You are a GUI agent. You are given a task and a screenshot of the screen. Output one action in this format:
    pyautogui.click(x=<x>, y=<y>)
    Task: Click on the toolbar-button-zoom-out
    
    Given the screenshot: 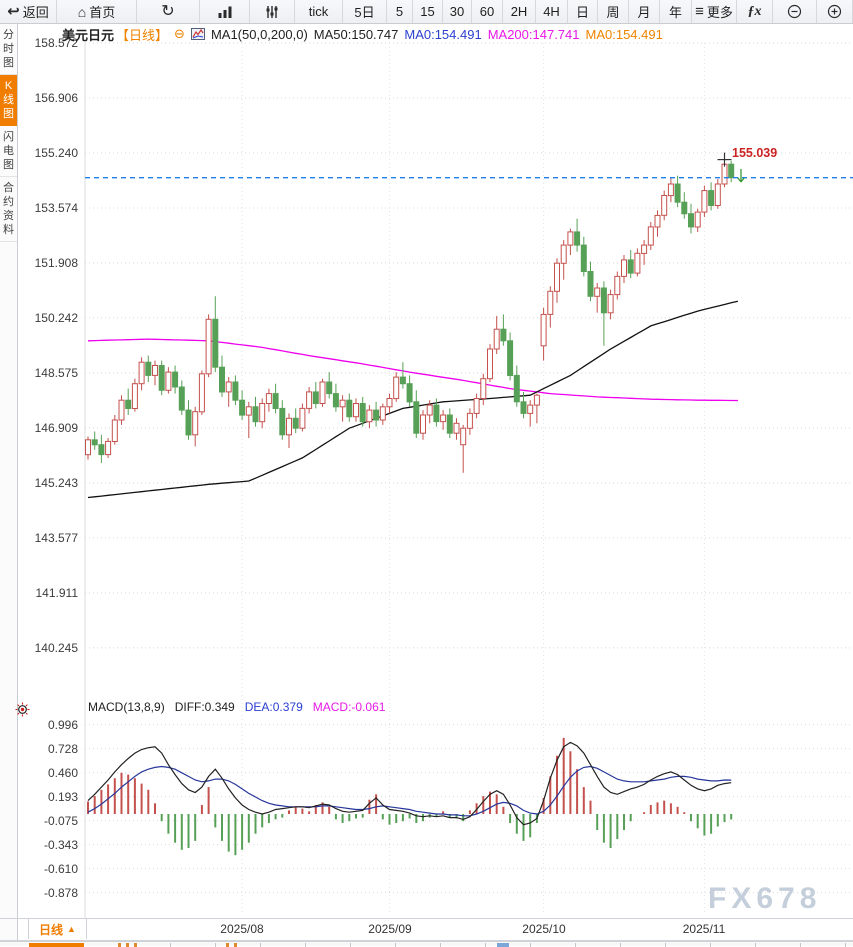 What is the action you would take?
    pyautogui.click(x=795, y=11)
    